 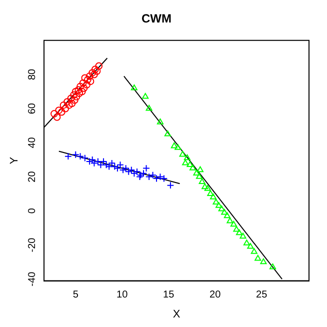 What do you see at coordinates (176, 314) in the screenshot?
I see `x-axis-title: X` at bounding box center [176, 314].